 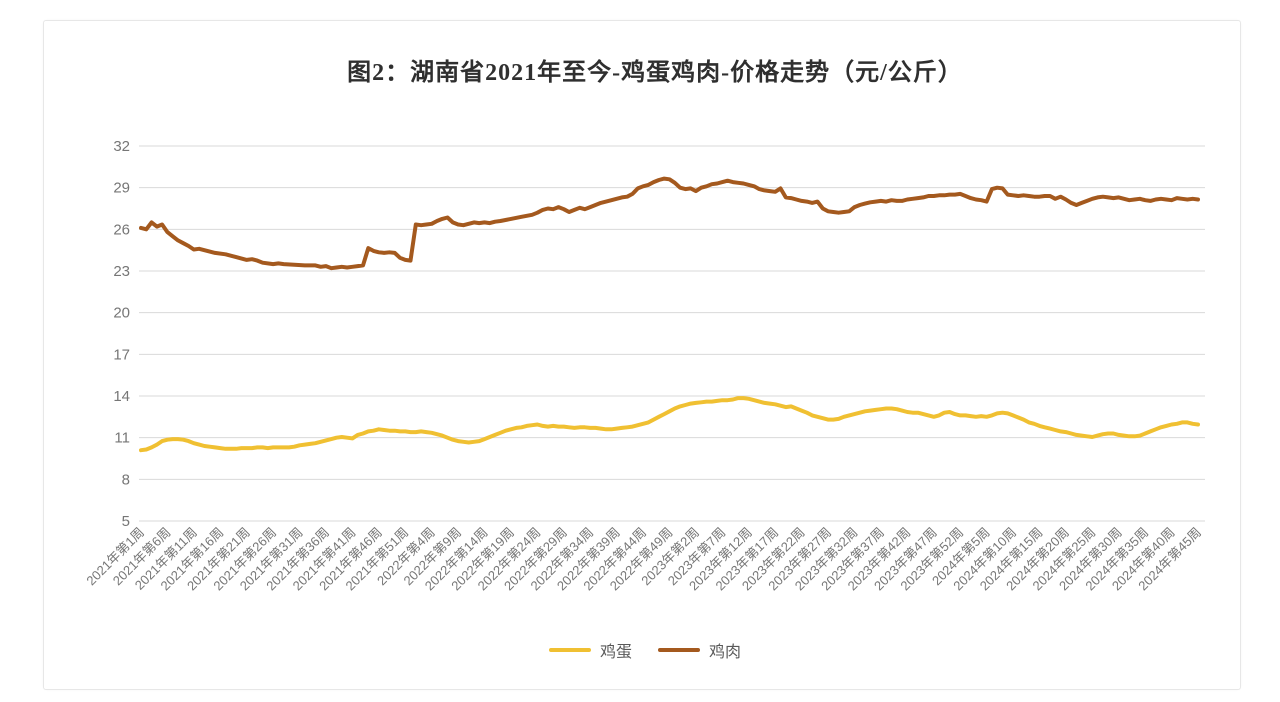 I want to click on legend-item-eggs: 鸡蛋, so click(x=590, y=650).